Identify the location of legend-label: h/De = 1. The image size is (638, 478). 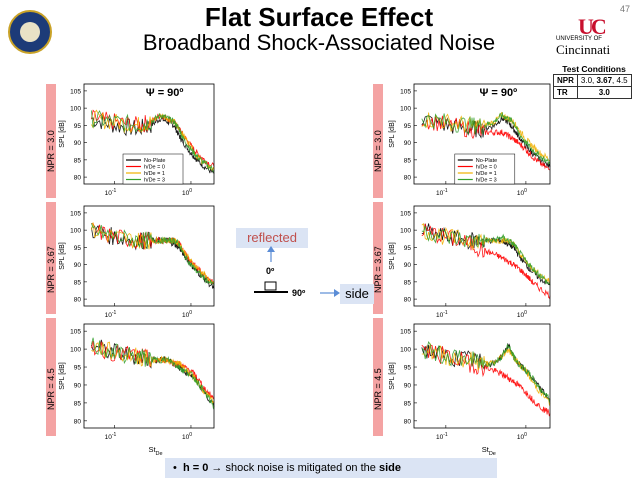
(486, 174).